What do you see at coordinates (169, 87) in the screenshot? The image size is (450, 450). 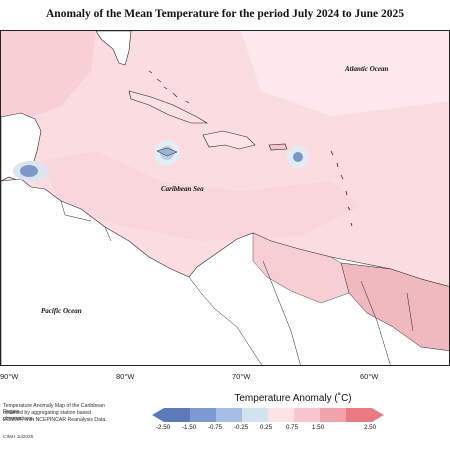 I see `bahamas-islands` at bounding box center [169, 87].